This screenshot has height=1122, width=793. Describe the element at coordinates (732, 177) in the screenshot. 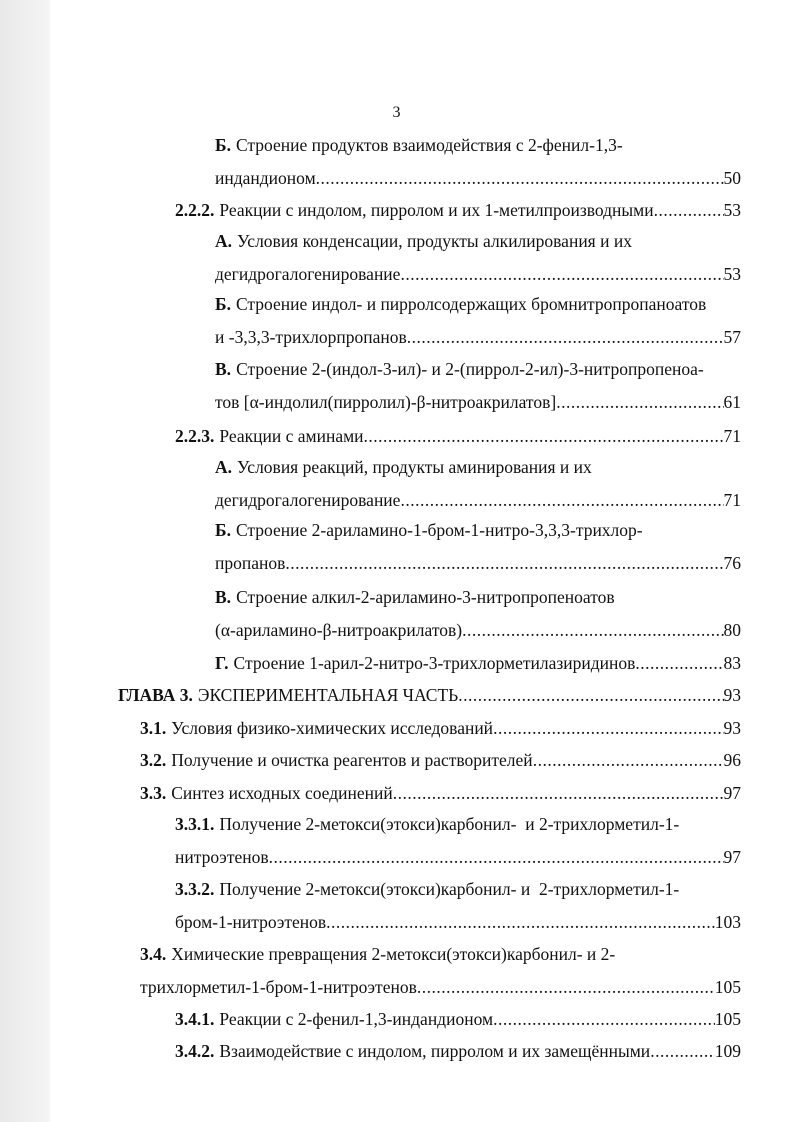

I see `entry-page: 50` at that location.